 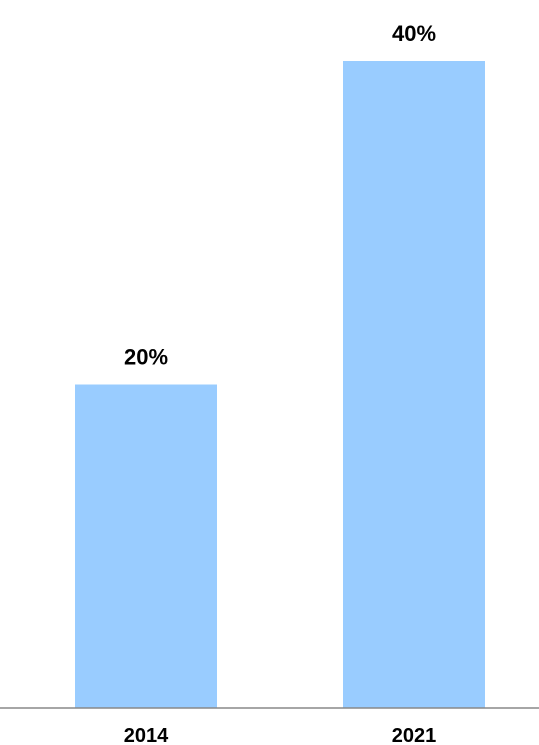 What do you see at coordinates (280, 735) in the screenshot?
I see `x-tick-labels: 2014 2021` at bounding box center [280, 735].